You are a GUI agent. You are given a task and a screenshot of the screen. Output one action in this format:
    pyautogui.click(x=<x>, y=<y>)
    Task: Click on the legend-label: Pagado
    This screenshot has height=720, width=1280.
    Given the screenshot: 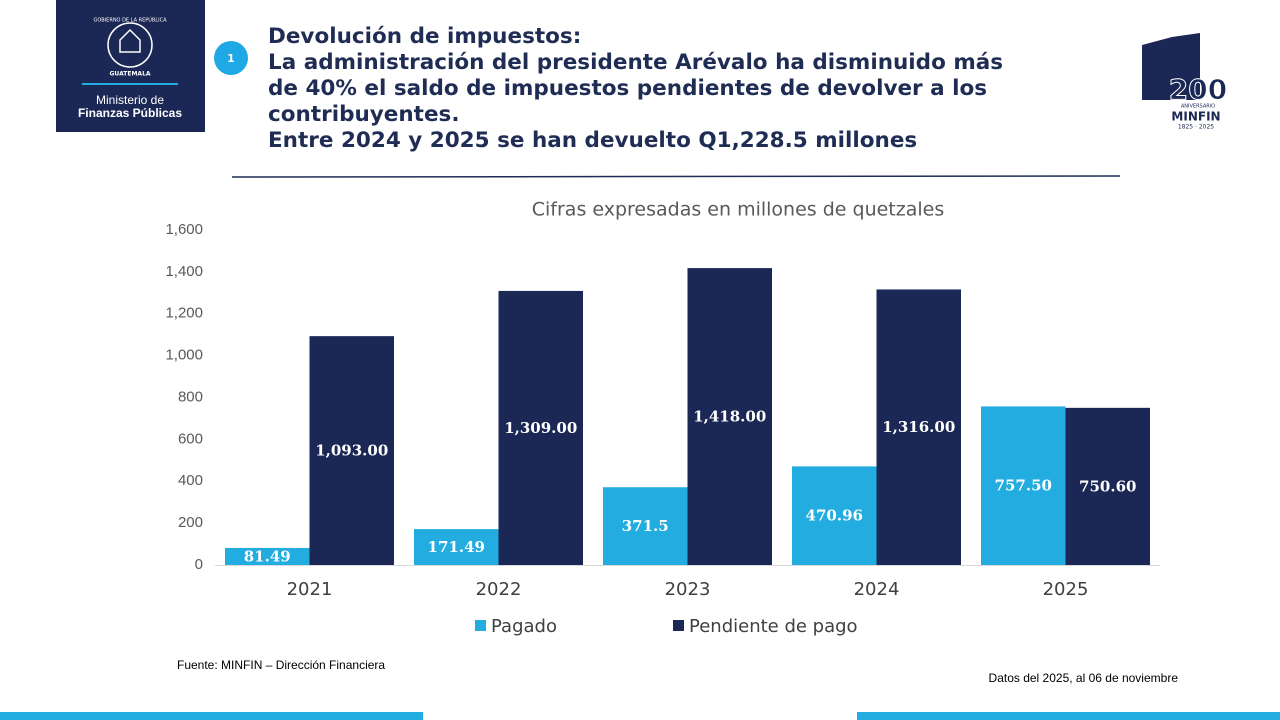 What is the action you would take?
    pyautogui.click(x=524, y=626)
    